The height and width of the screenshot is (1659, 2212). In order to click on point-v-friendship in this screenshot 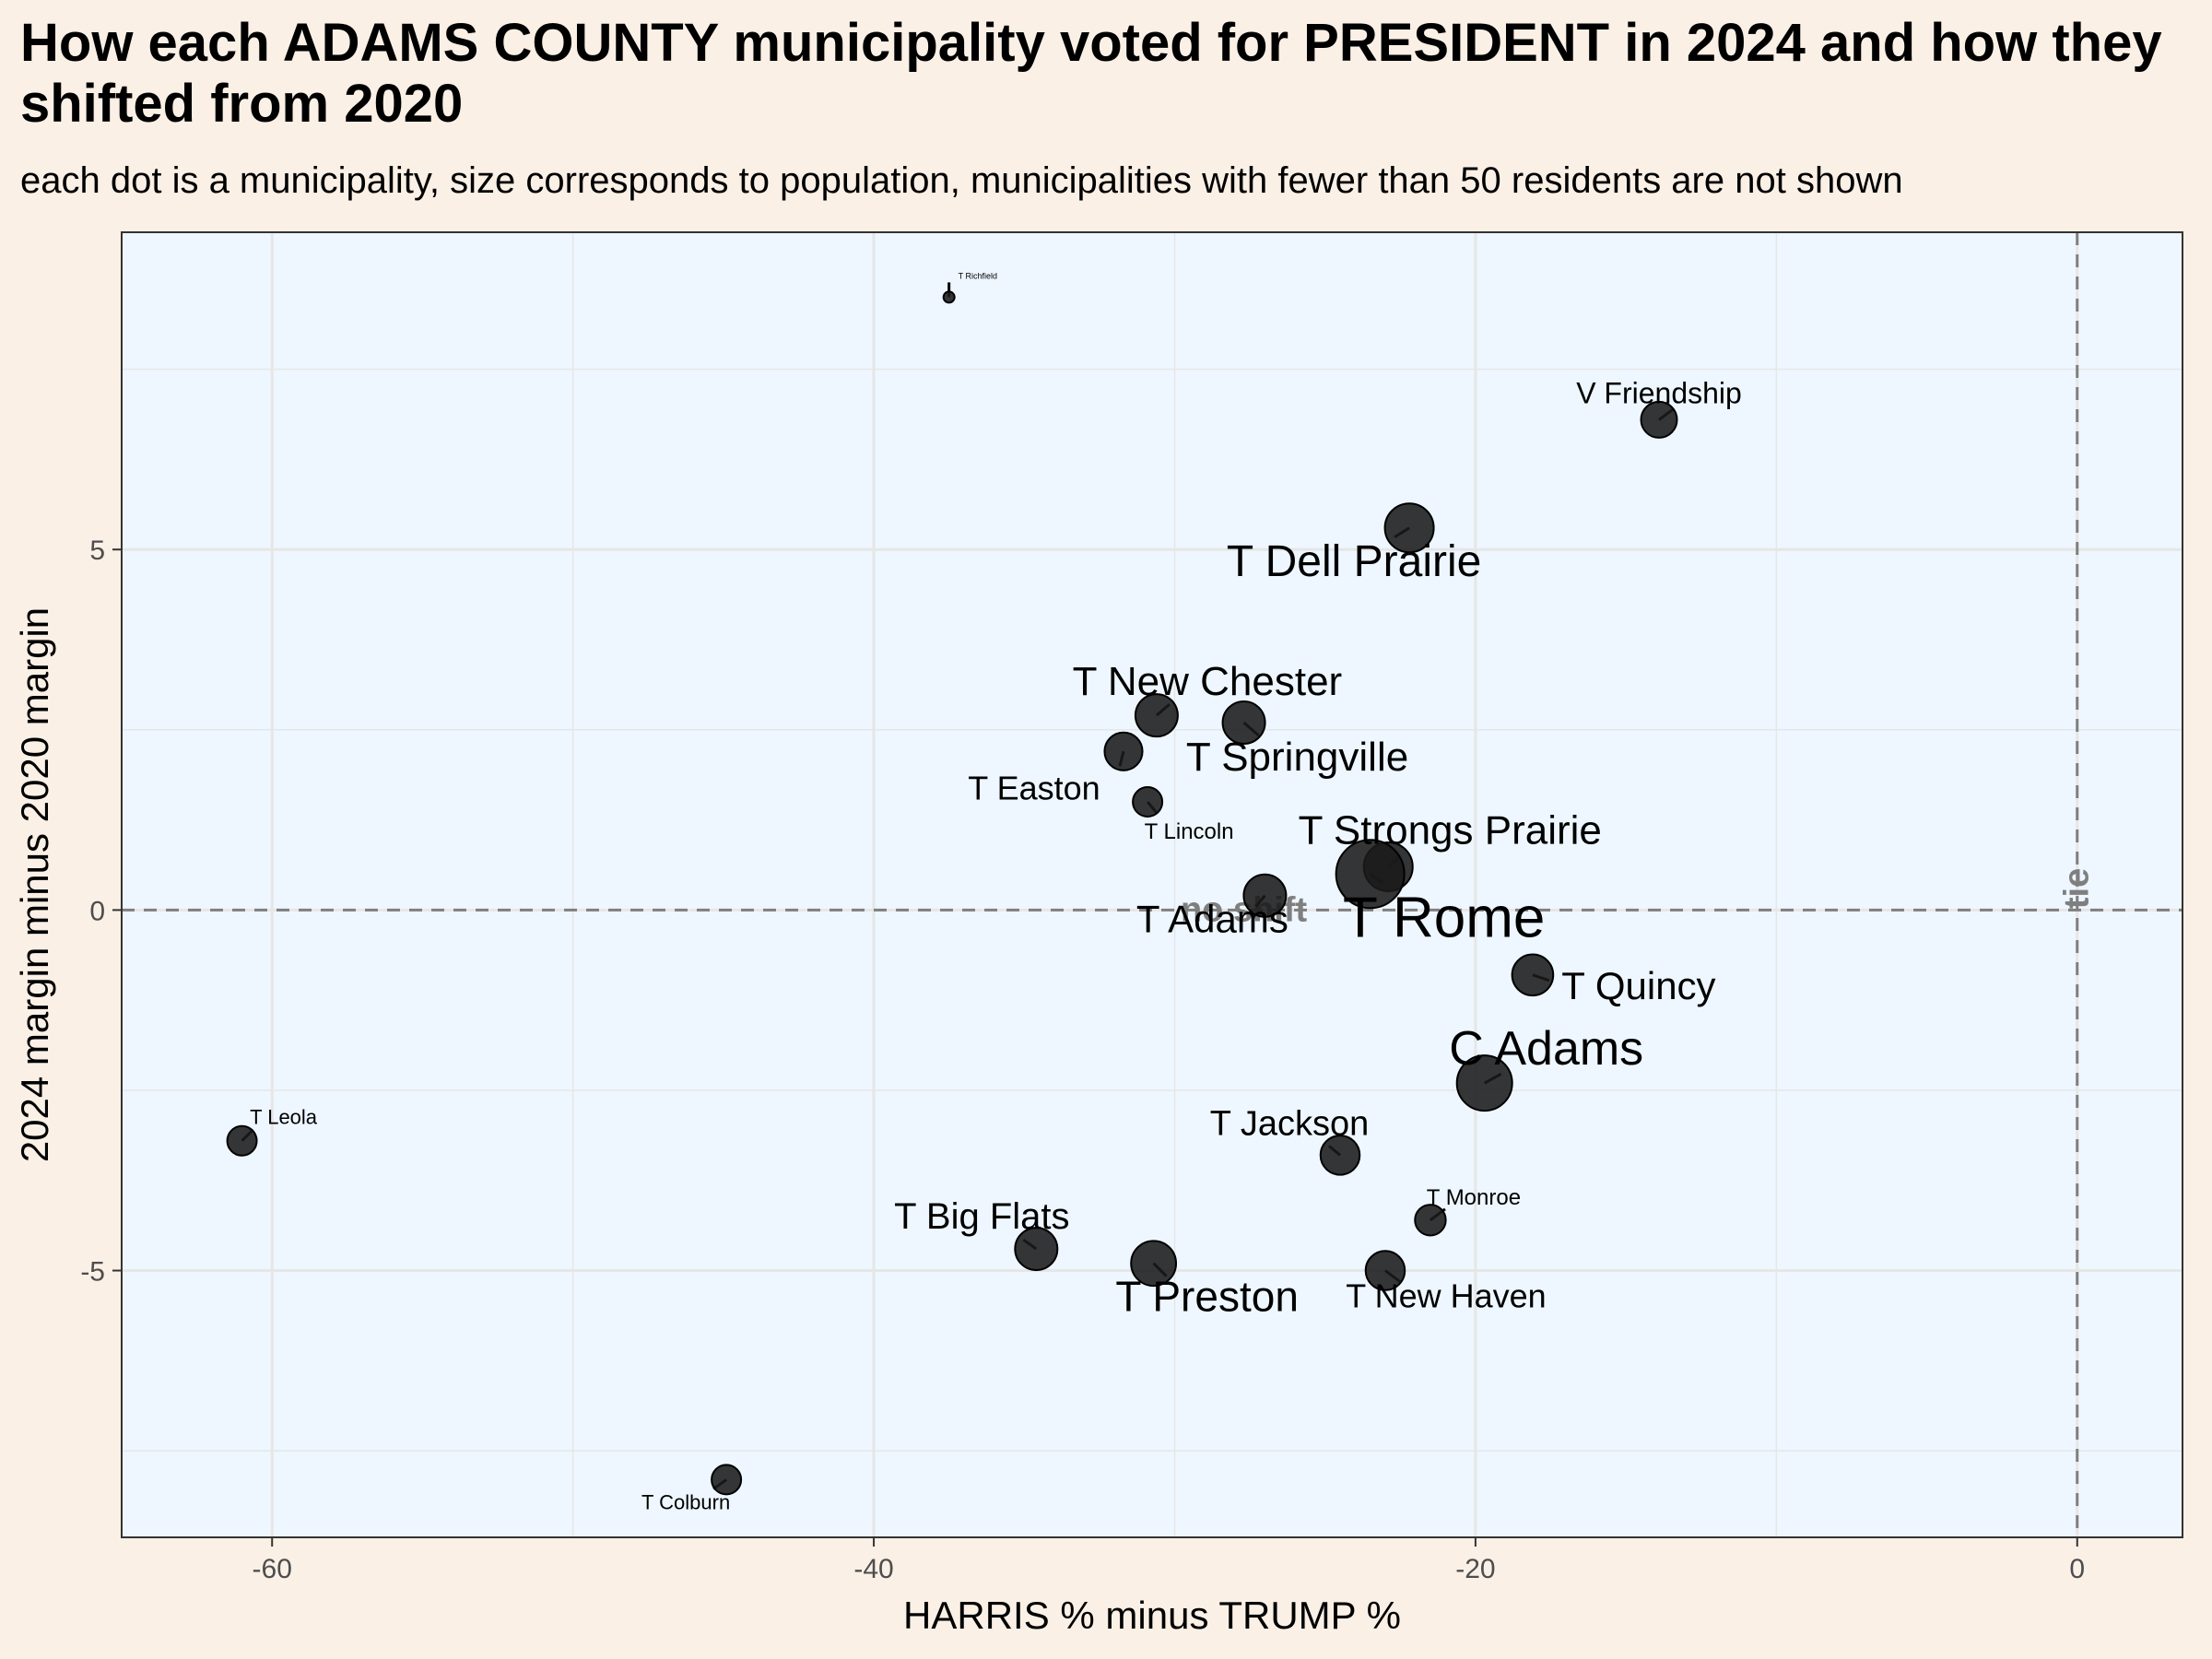, I will do `click(1659, 419)`.